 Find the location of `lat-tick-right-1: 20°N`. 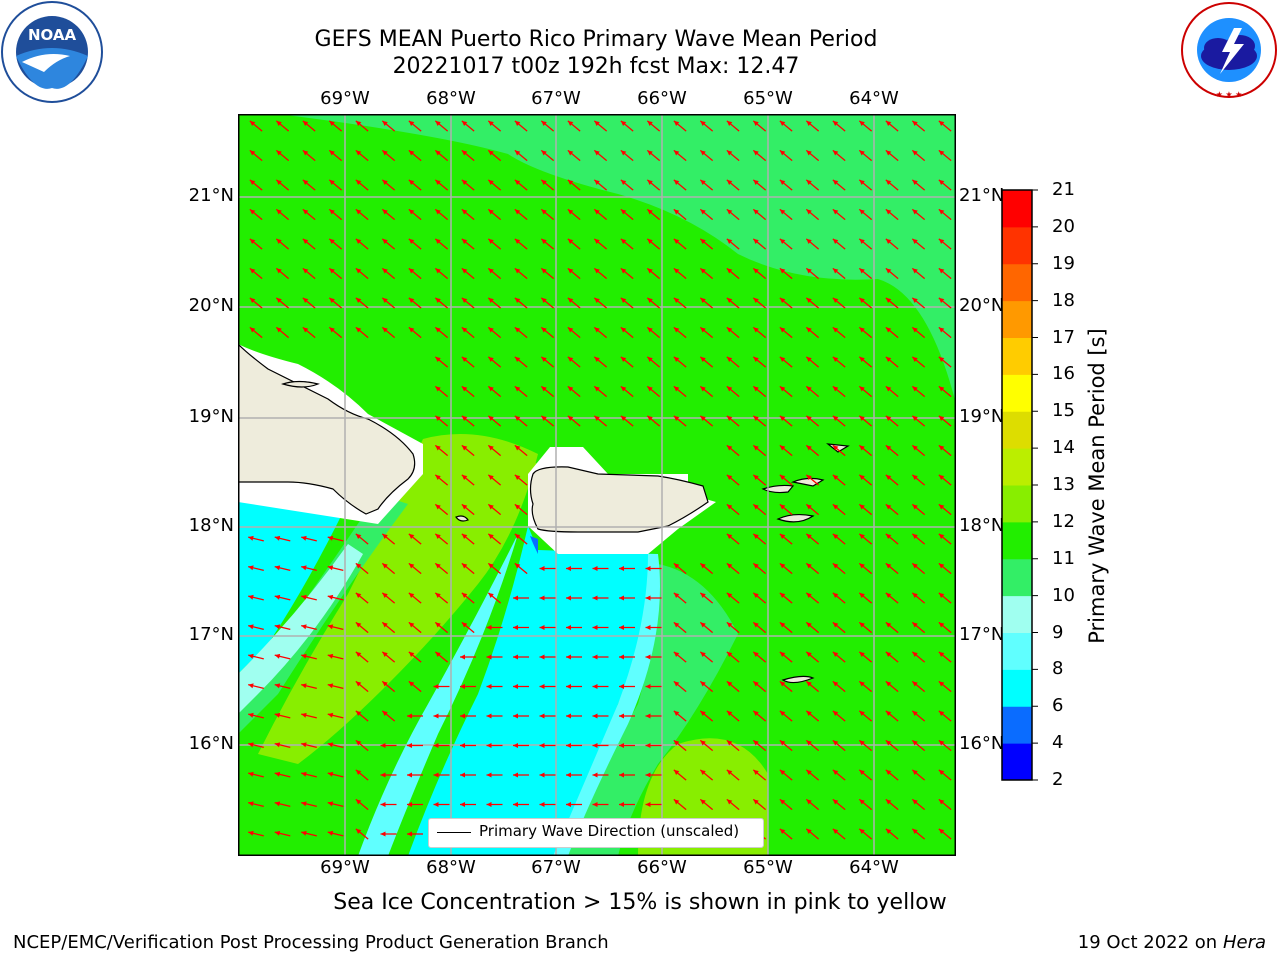

lat-tick-right-1: 20°N is located at coordinates (982, 305).